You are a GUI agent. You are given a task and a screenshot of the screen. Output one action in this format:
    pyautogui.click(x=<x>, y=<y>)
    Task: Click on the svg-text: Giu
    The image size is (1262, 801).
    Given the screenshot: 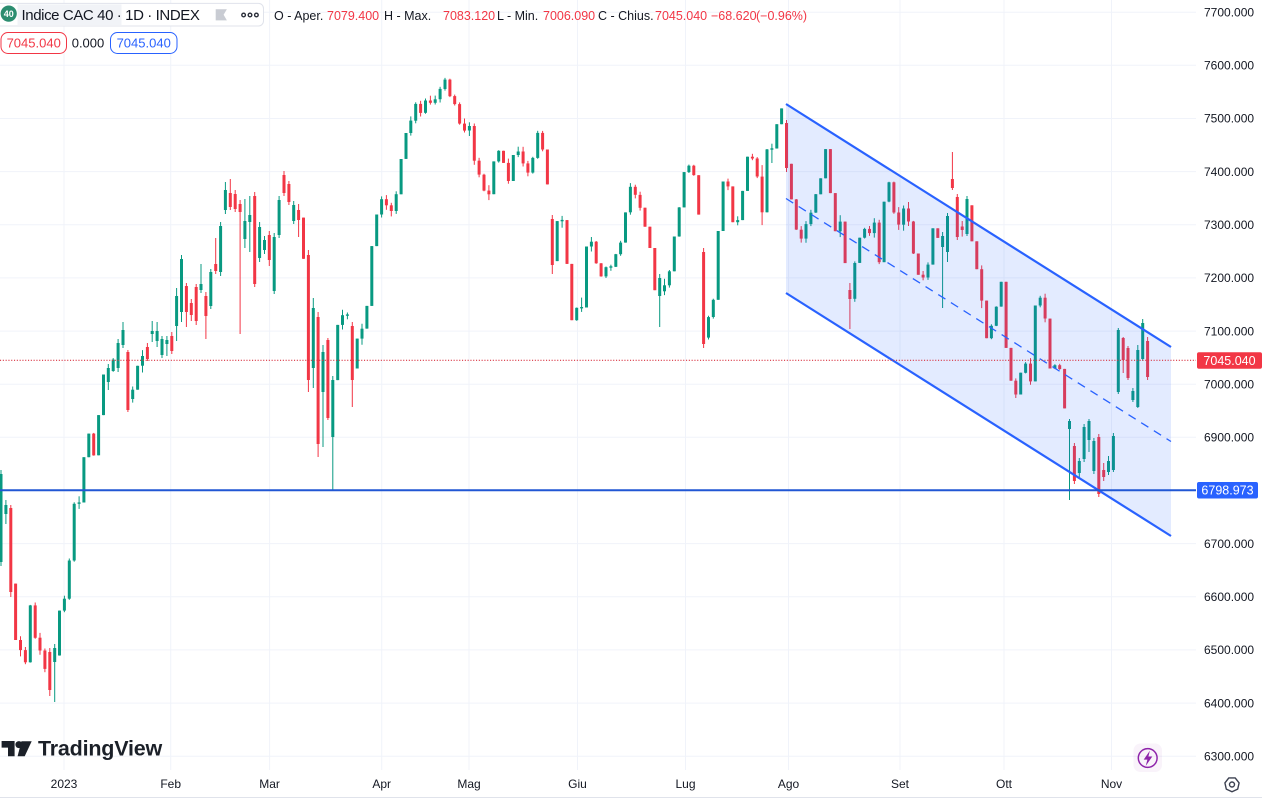 What is the action you would take?
    pyautogui.click(x=577, y=784)
    